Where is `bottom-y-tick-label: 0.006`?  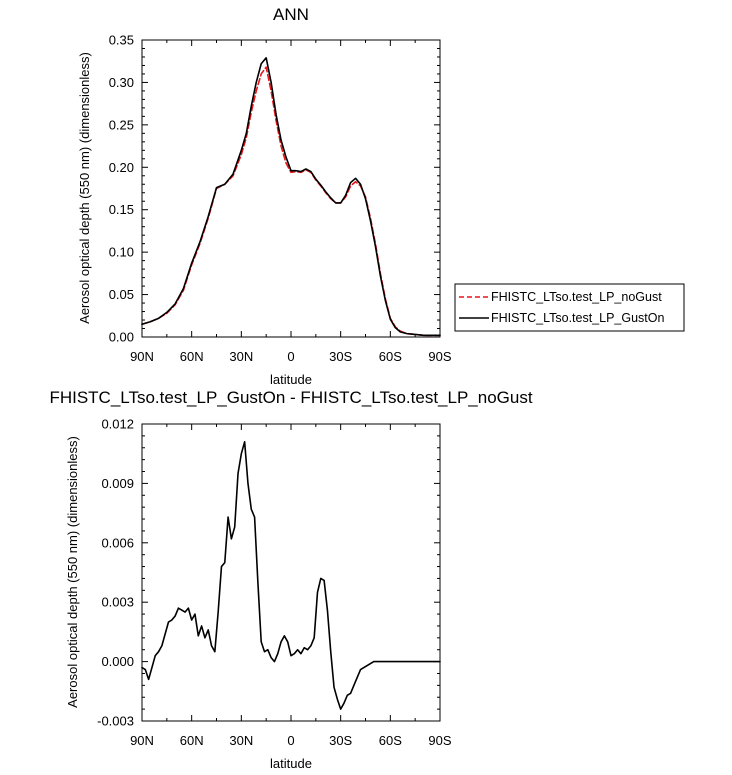 bottom-y-tick-label: 0.006 is located at coordinates (117, 542).